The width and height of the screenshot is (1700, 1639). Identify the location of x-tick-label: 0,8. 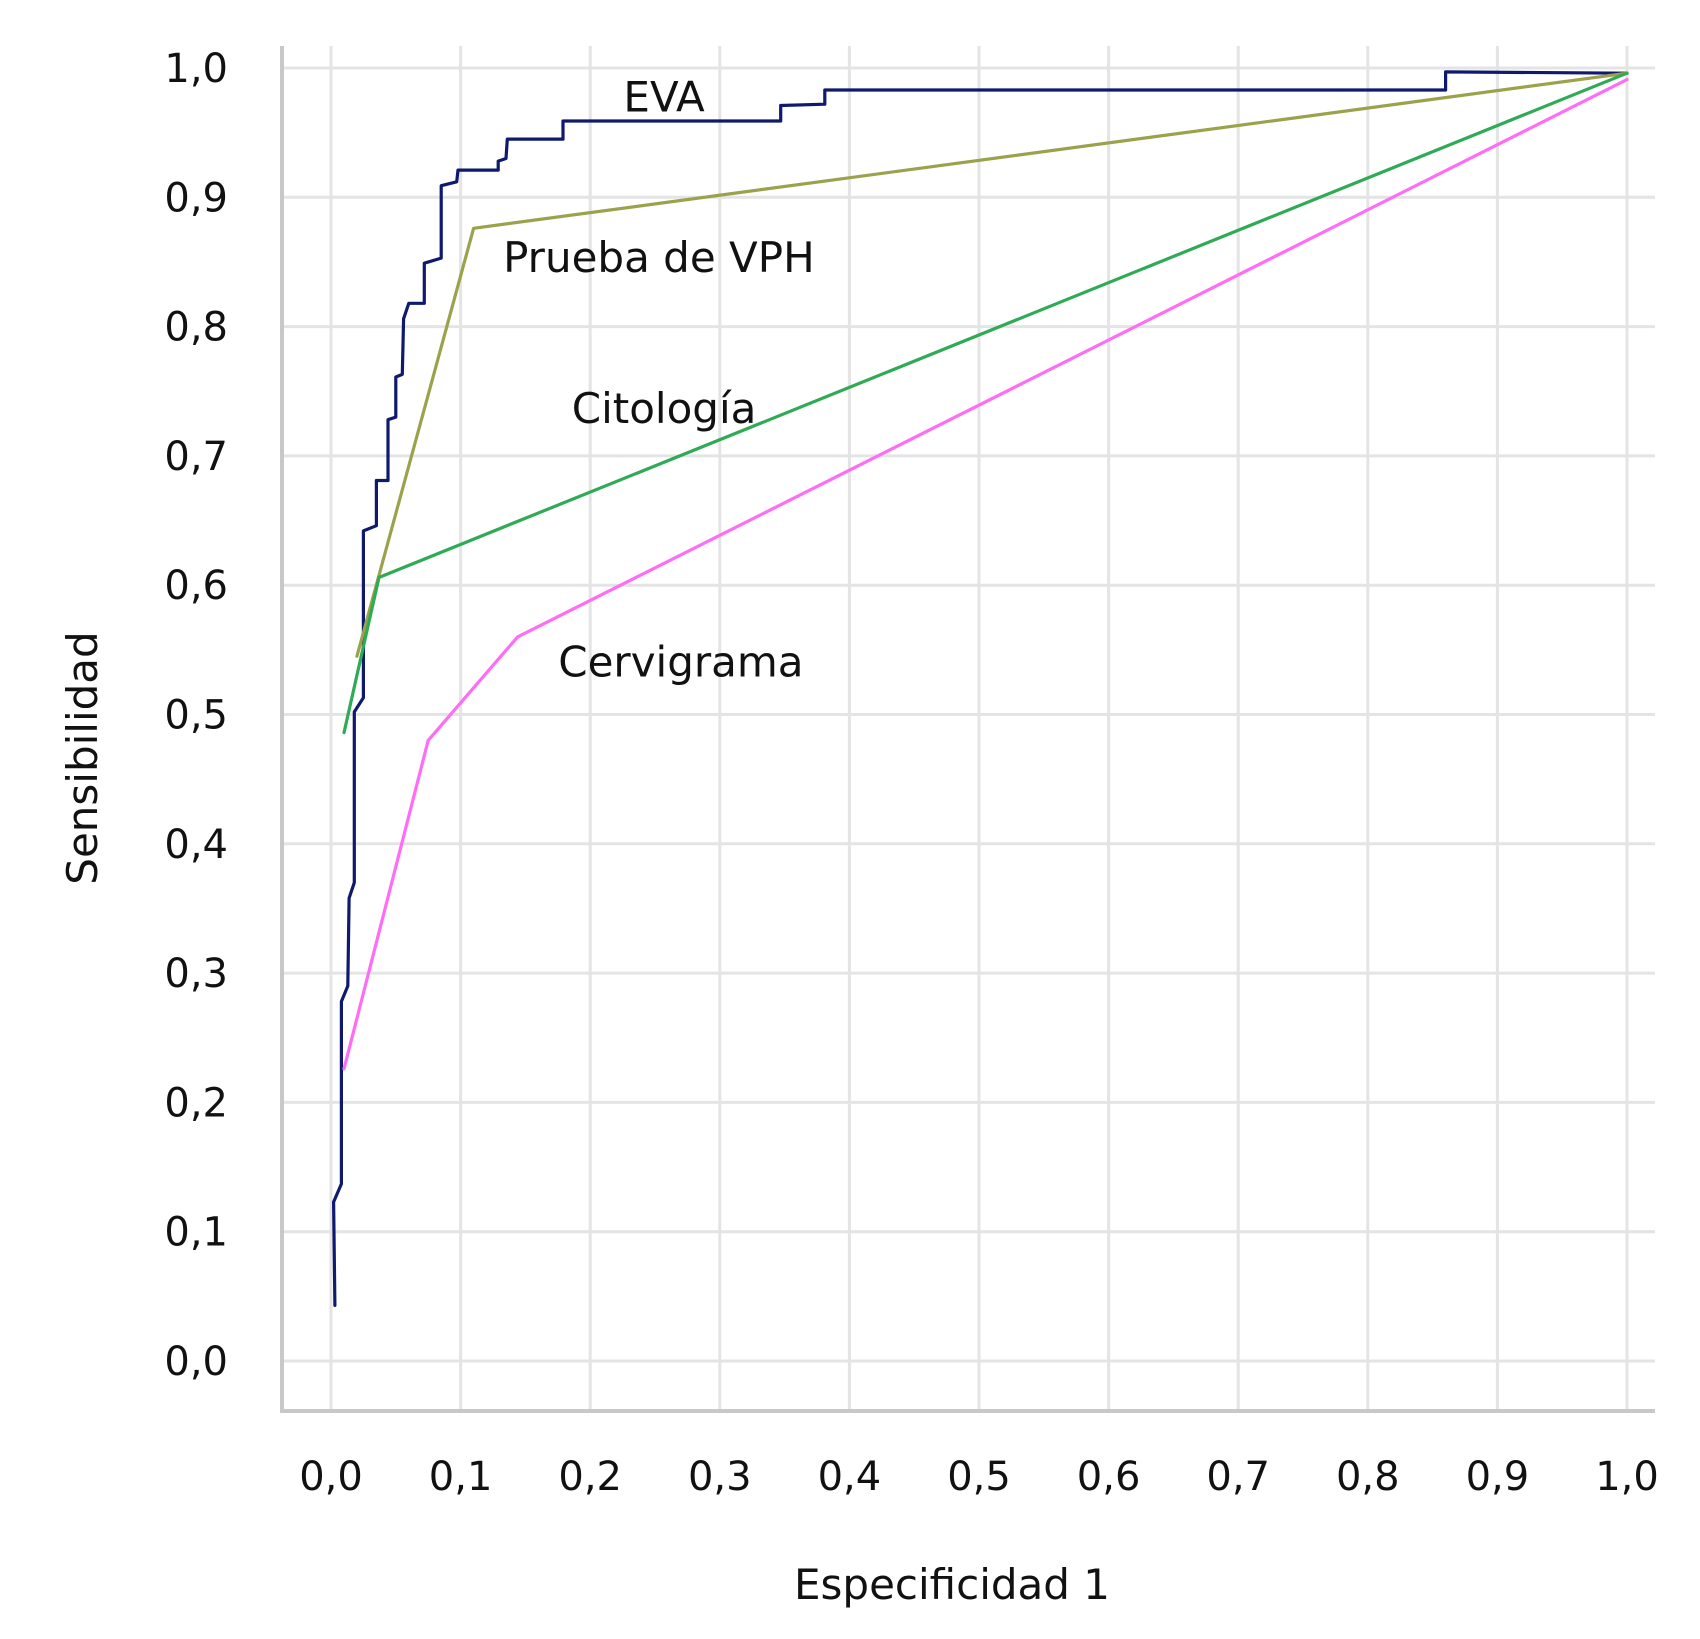
(1368, 1477).